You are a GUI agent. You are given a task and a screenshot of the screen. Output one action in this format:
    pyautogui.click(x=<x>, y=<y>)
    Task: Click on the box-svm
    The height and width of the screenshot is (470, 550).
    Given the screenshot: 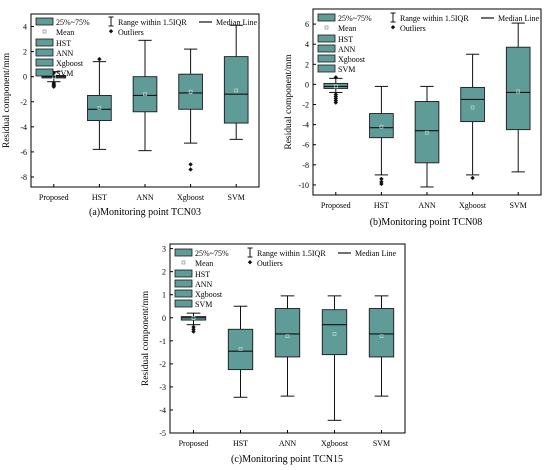 What is the action you would take?
    pyautogui.click(x=236, y=82)
    